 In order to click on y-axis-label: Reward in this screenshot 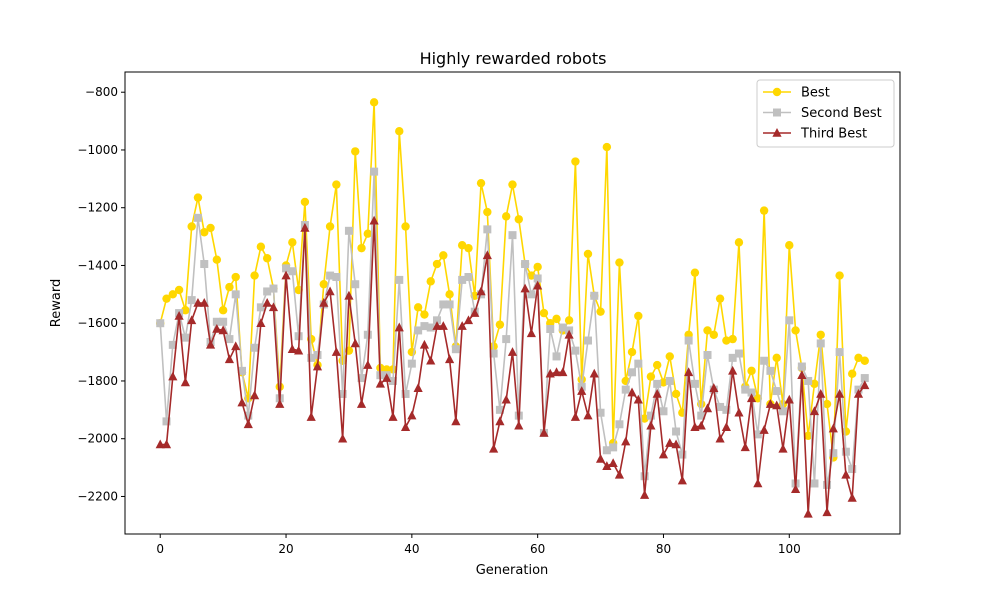, I will do `click(56, 303)`.